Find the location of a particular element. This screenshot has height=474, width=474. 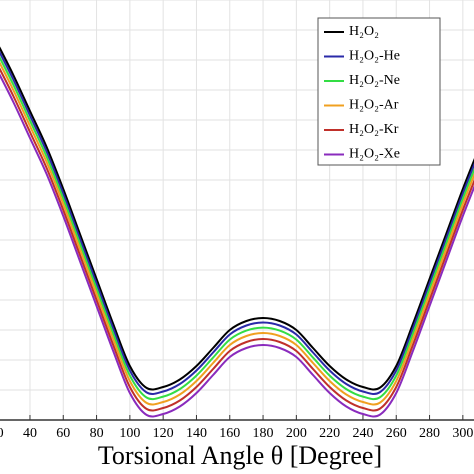

x-tick-label: 200 is located at coordinates (296, 433).